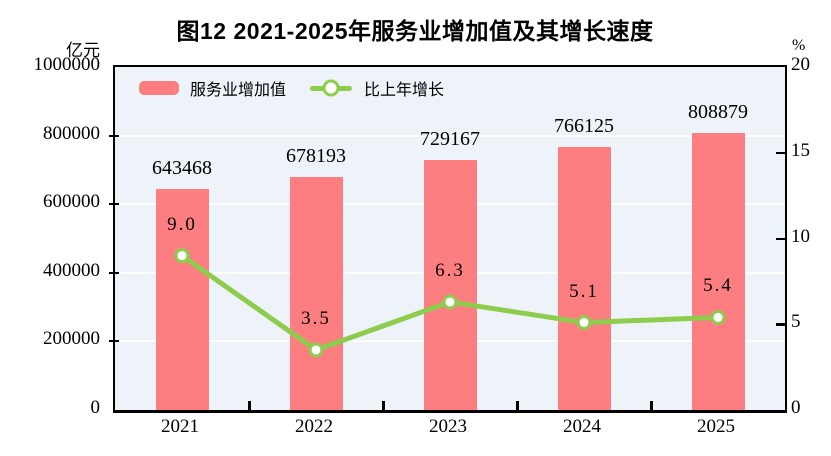 The image size is (831, 456). What do you see at coordinates (238, 90) in the screenshot?
I see `legend-label-bar: 服务业增加值` at bounding box center [238, 90].